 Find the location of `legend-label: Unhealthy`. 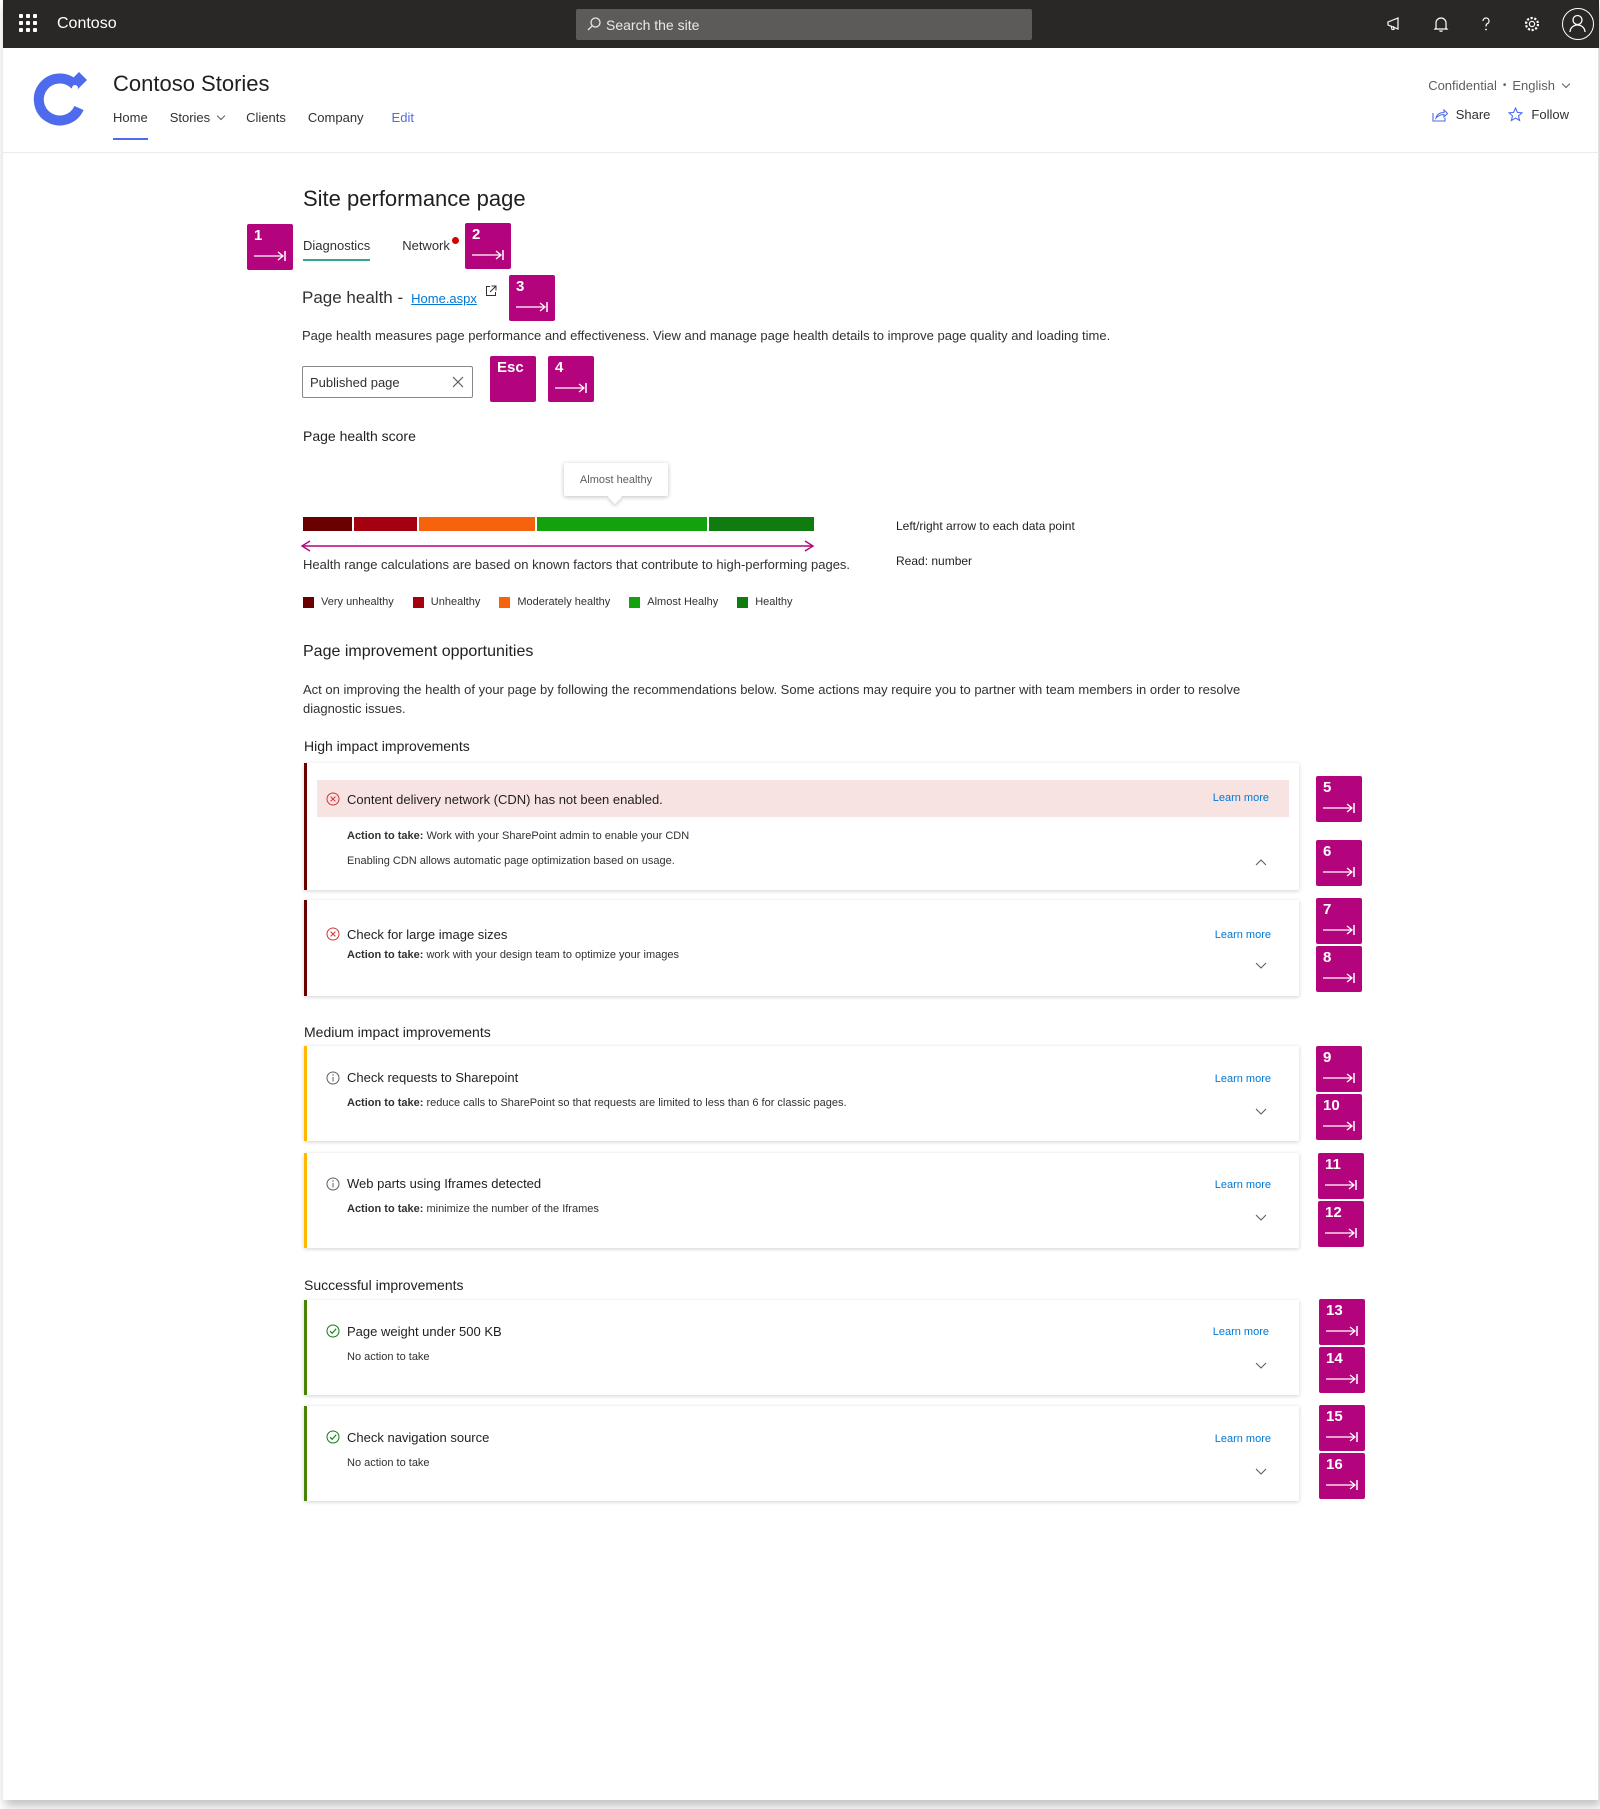

legend-label: Unhealthy is located at coordinates (455, 602).